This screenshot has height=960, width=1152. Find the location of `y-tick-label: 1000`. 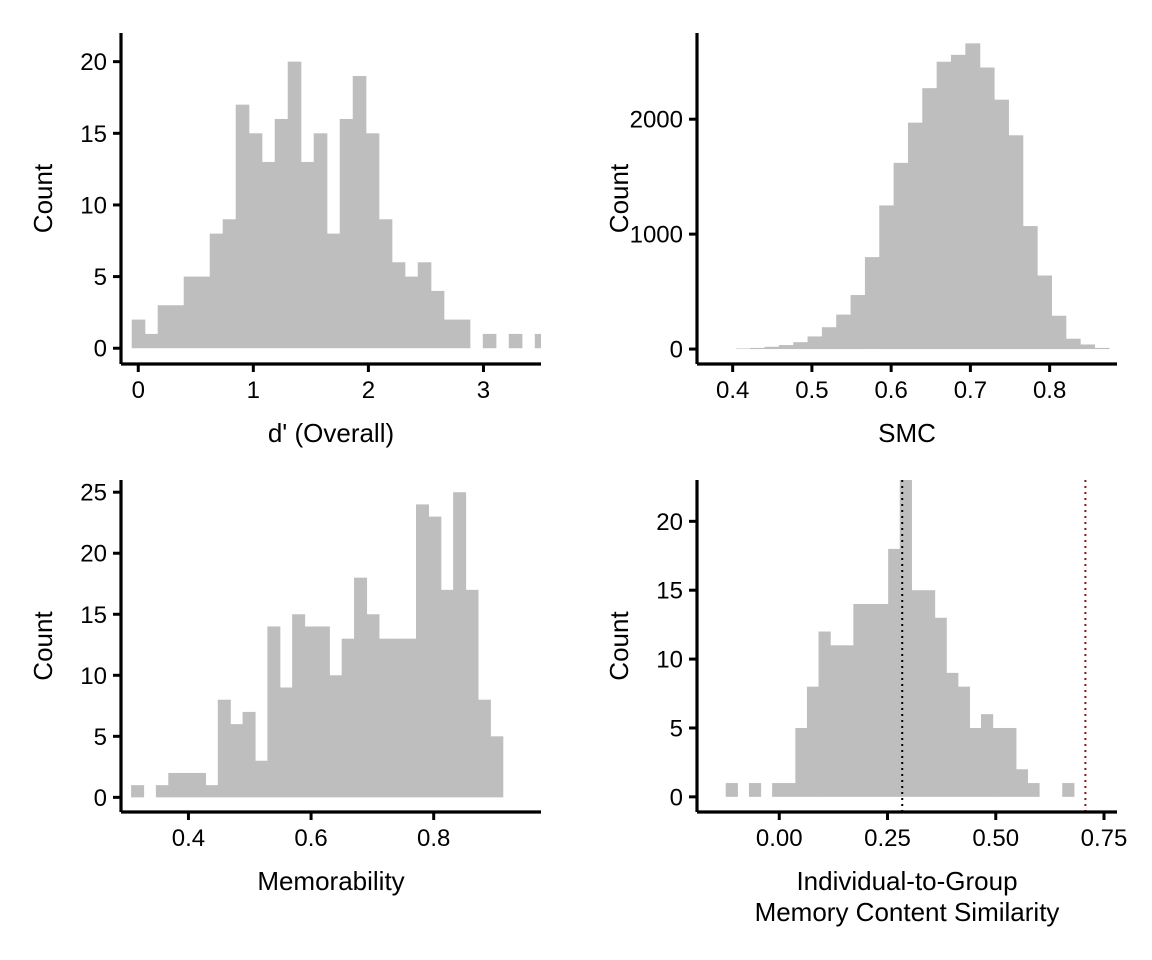

y-tick-label: 1000 is located at coordinates (656, 235).